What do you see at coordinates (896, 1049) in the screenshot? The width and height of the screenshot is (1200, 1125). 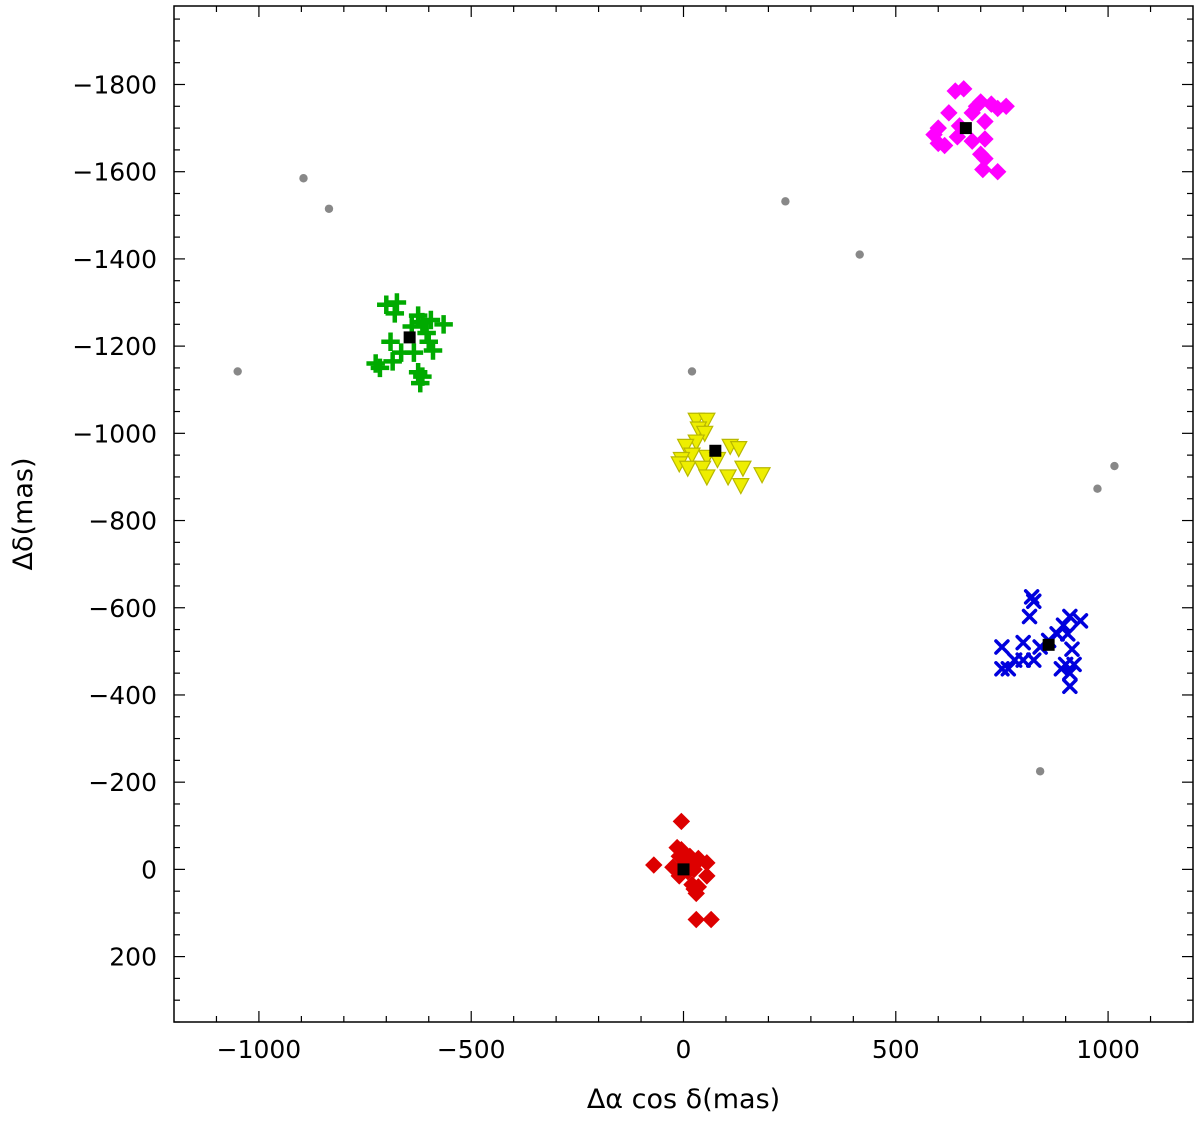 I see `x-tick-label: 500` at bounding box center [896, 1049].